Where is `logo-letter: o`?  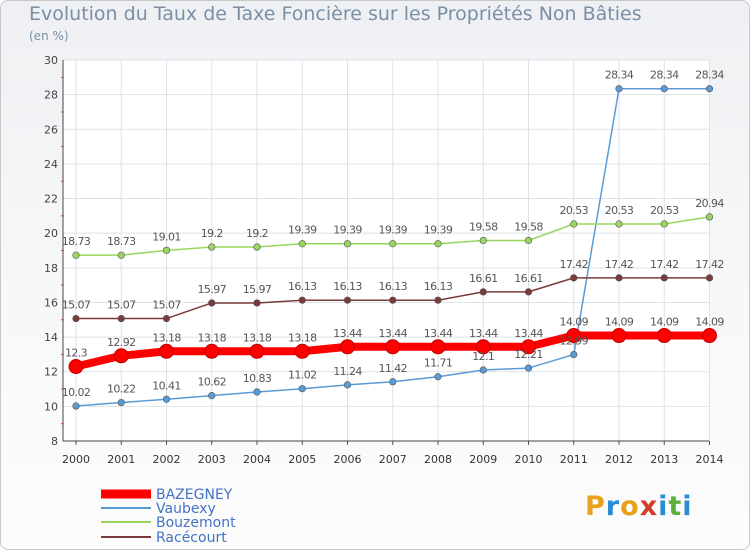
logo-letter: o is located at coordinates (630, 506).